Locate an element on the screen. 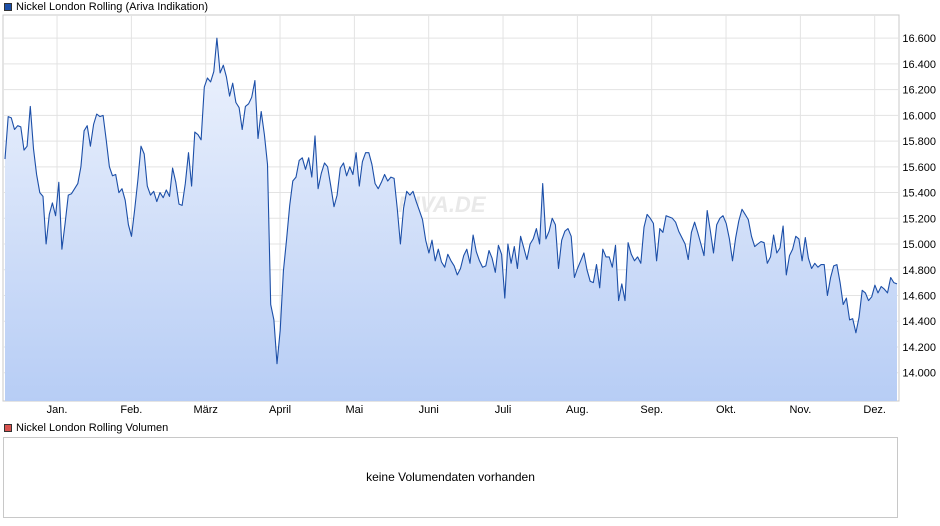 The height and width of the screenshot is (526, 940). volume-legend: Nickel London Rolling Volumen is located at coordinates (86, 428).